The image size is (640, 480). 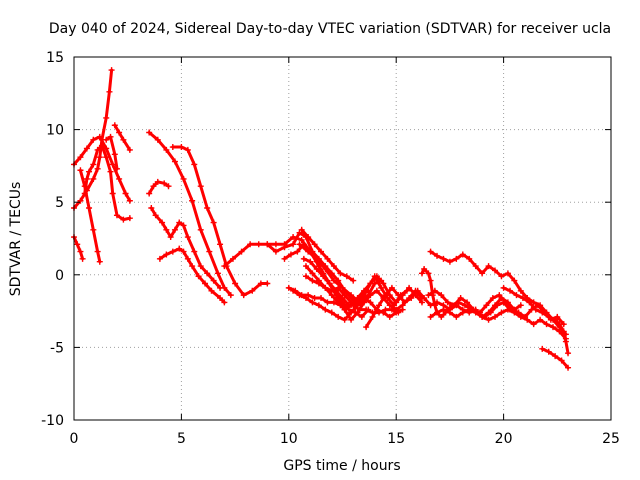 What do you see at coordinates (74, 439) in the screenshot?
I see `x-tick-label: 0` at bounding box center [74, 439].